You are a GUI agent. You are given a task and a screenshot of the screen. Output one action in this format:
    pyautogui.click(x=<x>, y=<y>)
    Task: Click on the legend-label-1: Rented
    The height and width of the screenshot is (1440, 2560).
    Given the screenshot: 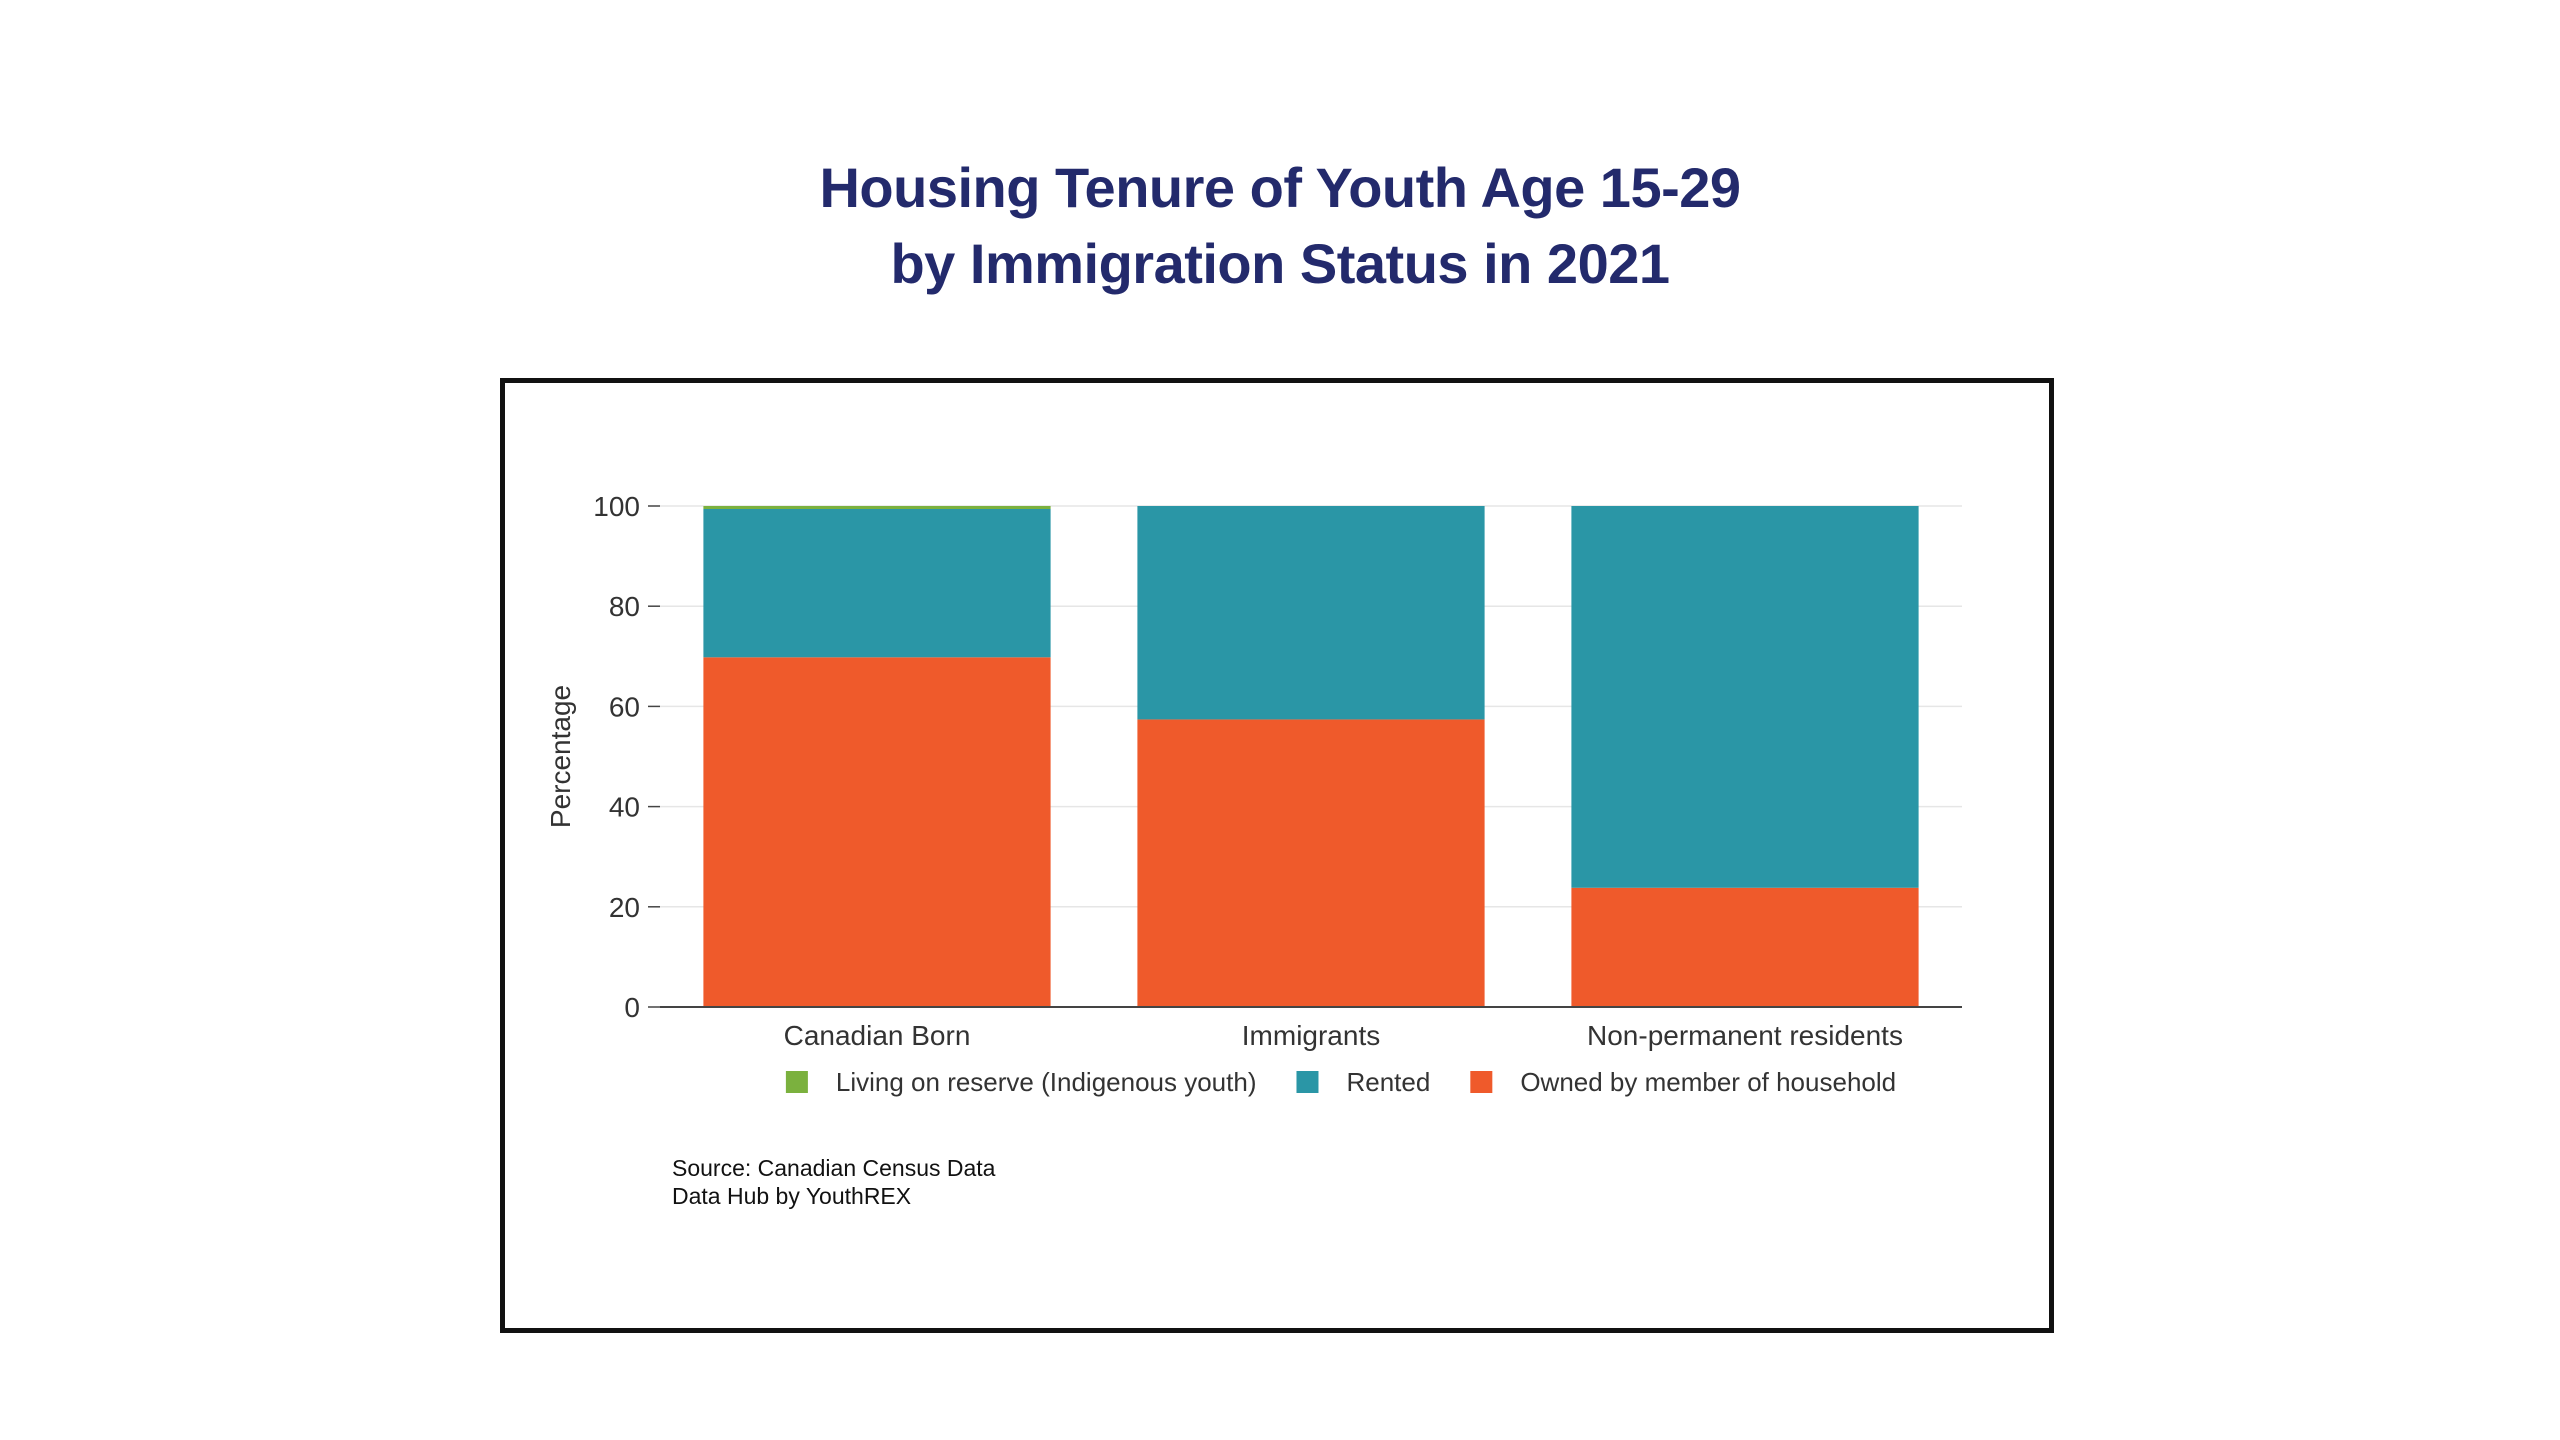 What is the action you would take?
    pyautogui.click(x=1388, y=1082)
    